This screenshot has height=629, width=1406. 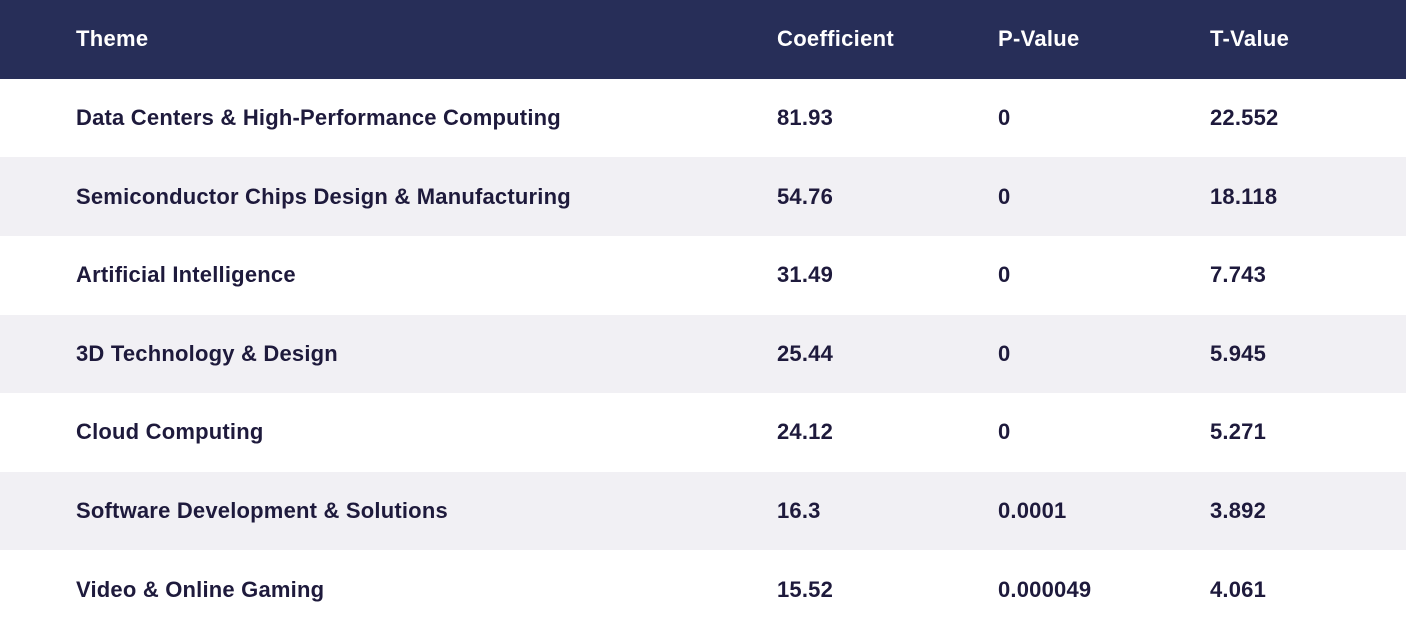 What do you see at coordinates (805, 196) in the screenshot?
I see `coefficient-cell: 54.76` at bounding box center [805, 196].